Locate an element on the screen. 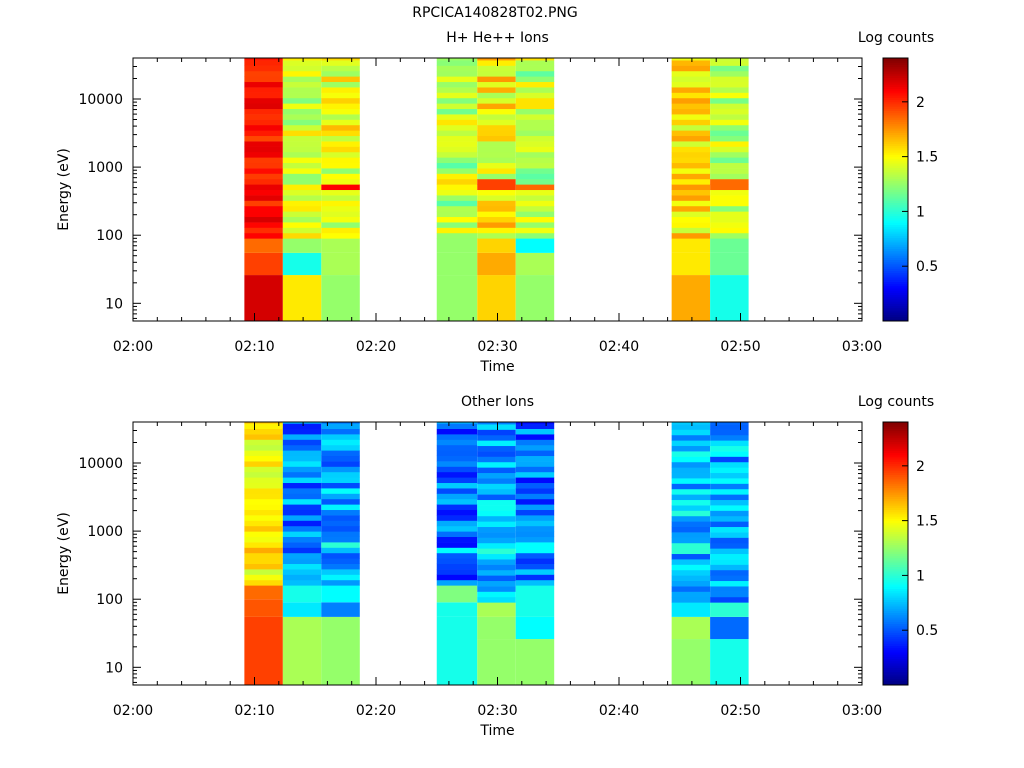 This screenshot has width=1024, height=768. x-axis-label: Time is located at coordinates (496, 367).